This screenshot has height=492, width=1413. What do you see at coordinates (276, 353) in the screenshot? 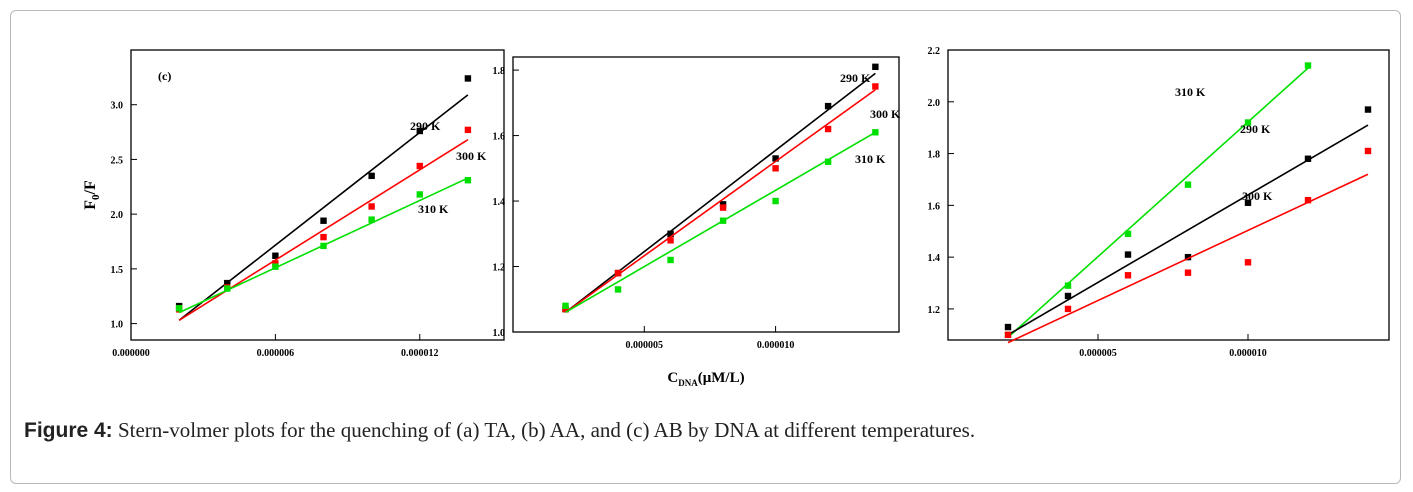
I see `x-tick-label: 0.000006` at bounding box center [276, 353].